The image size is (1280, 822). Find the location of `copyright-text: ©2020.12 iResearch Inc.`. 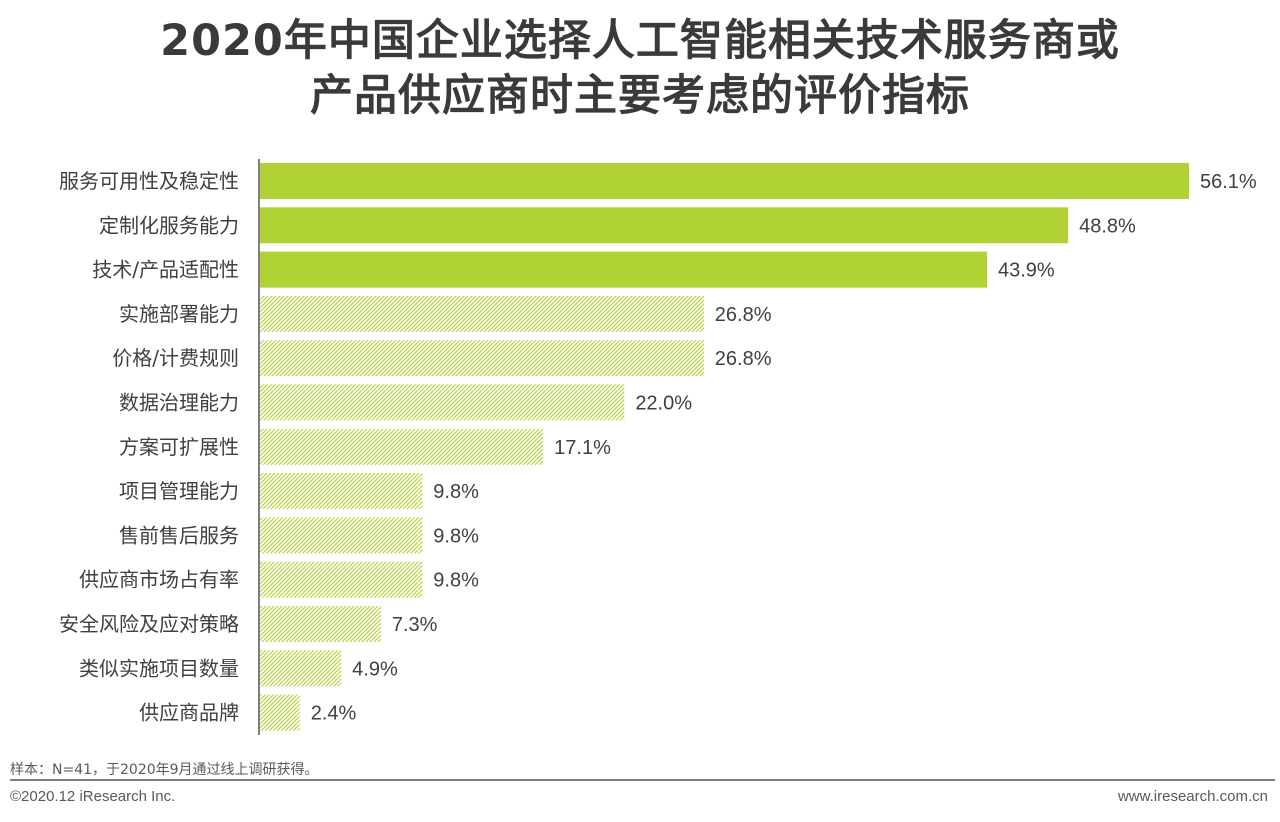

copyright-text: ©2020.12 iResearch Inc. is located at coordinates (93, 796).